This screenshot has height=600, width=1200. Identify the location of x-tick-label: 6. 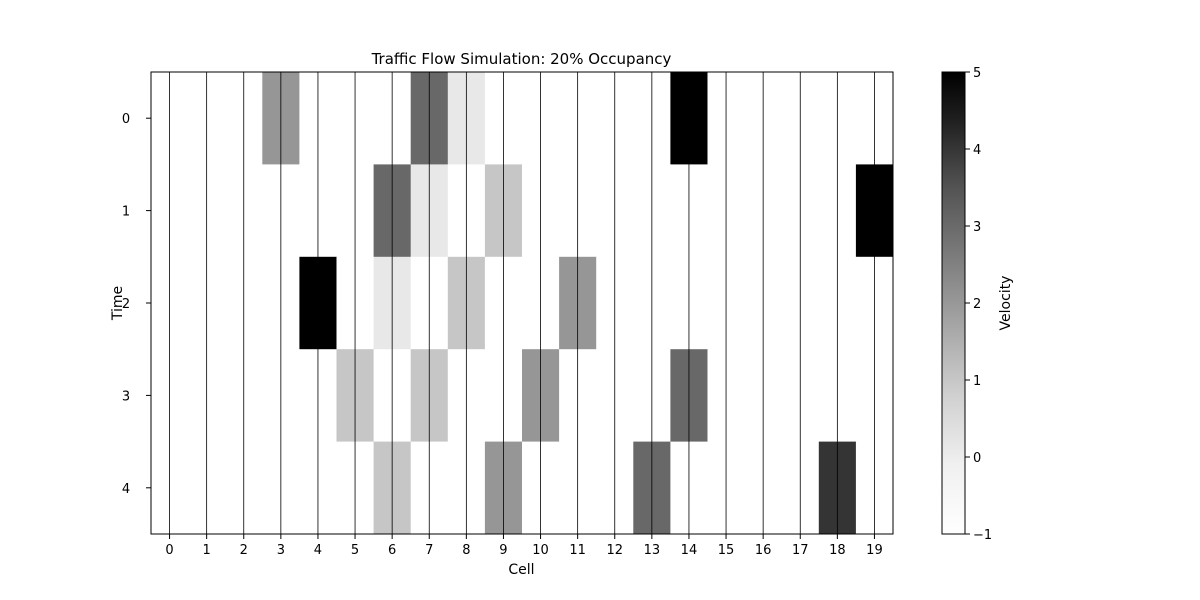
(392, 550).